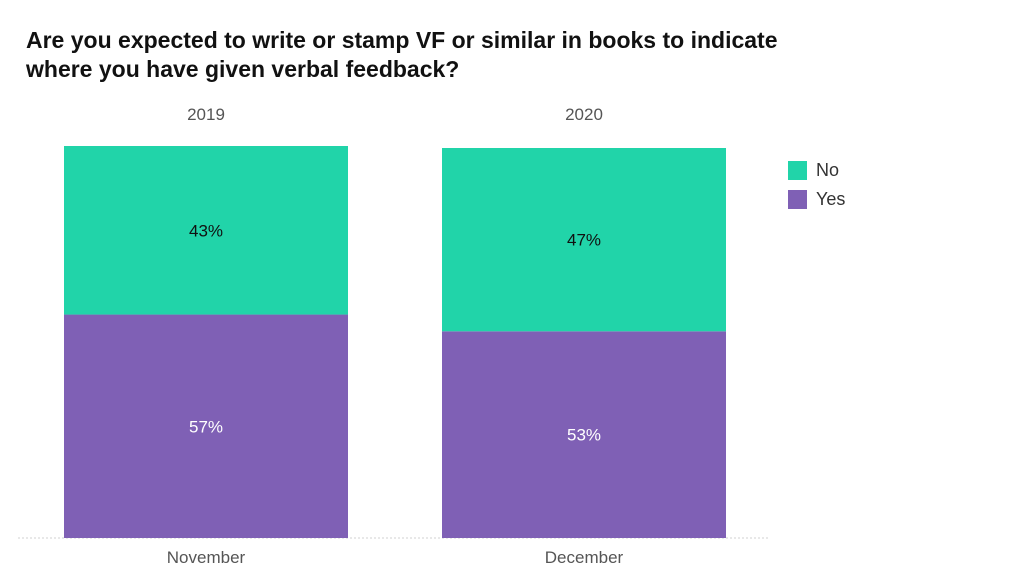 This screenshot has height=585, width=1024. What do you see at coordinates (828, 170) in the screenshot?
I see `legend-label-no: No` at bounding box center [828, 170].